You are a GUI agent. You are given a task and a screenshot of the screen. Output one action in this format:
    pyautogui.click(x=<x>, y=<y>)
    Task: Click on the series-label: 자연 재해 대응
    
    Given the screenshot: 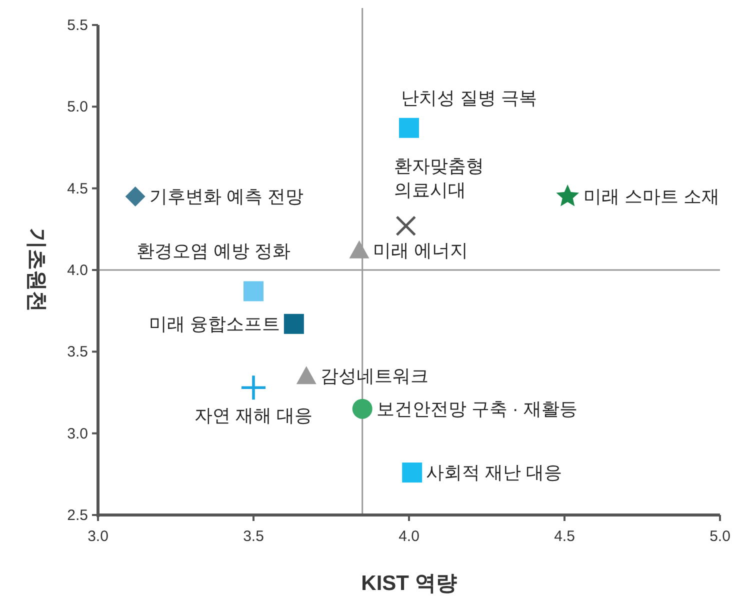 What is the action you would take?
    pyautogui.click(x=253, y=416)
    